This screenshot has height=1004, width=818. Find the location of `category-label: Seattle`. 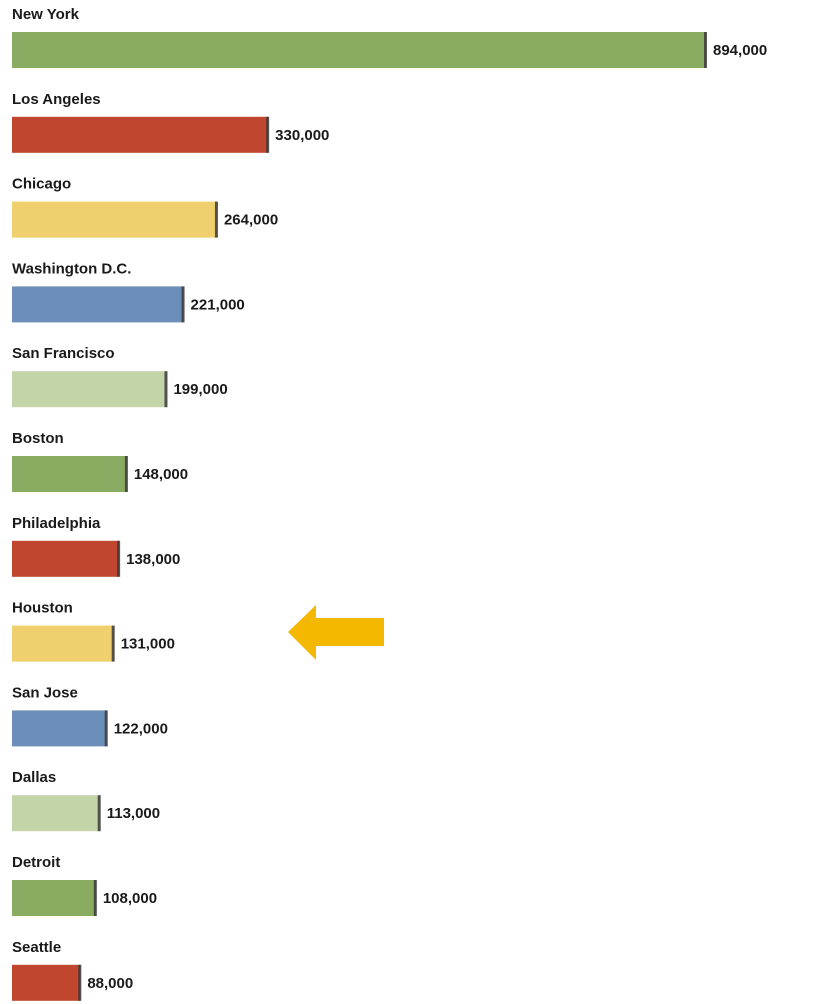

category-label: Seattle is located at coordinates (36, 947).